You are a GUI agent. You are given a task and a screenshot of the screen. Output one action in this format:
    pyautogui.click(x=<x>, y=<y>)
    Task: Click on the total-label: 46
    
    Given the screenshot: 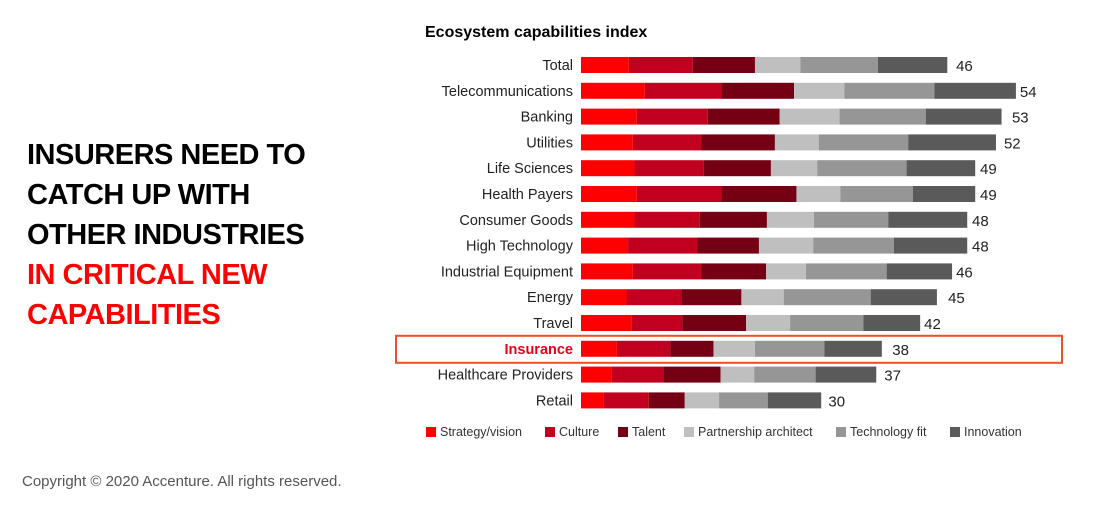 What is the action you would take?
    pyautogui.click(x=964, y=66)
    